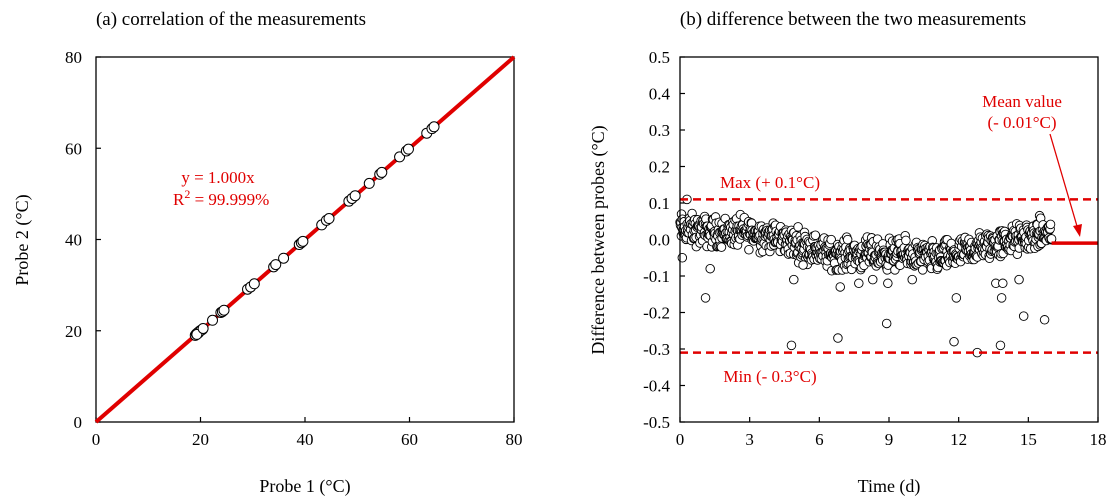  Describe the element at coordinates (659, 57) in the screenshot. I see `panel-b-y-tick-label: 0.5` at that location.